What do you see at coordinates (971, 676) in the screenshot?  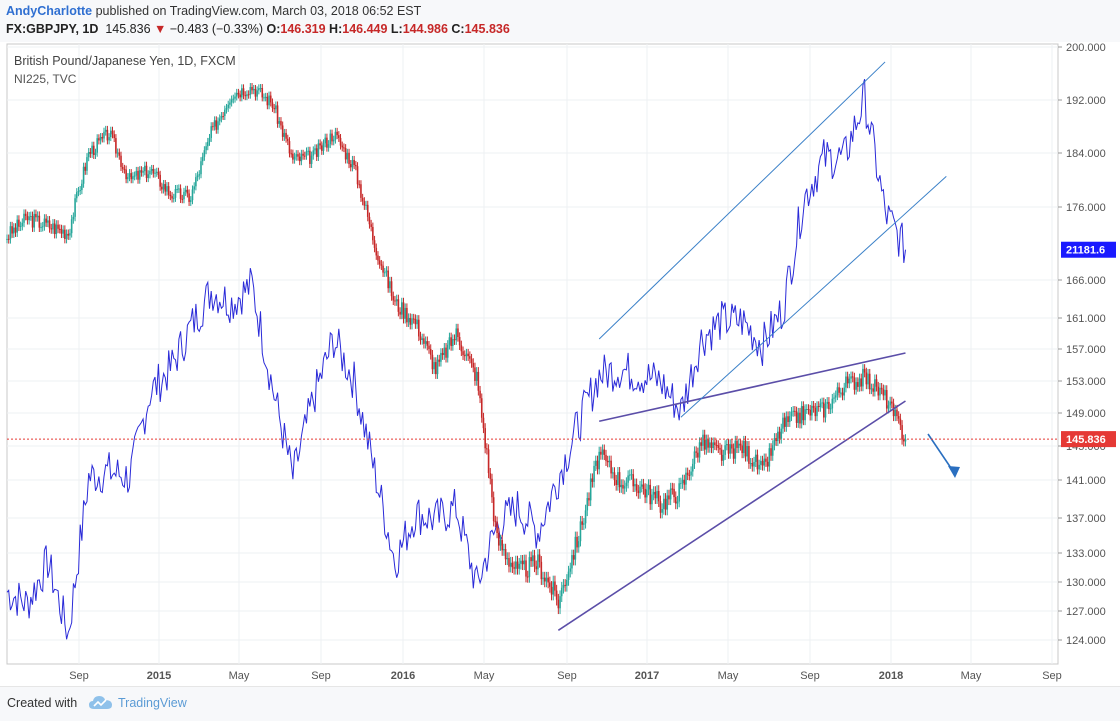 I see `x-tick-label: May` at bounding box center [971, 676].